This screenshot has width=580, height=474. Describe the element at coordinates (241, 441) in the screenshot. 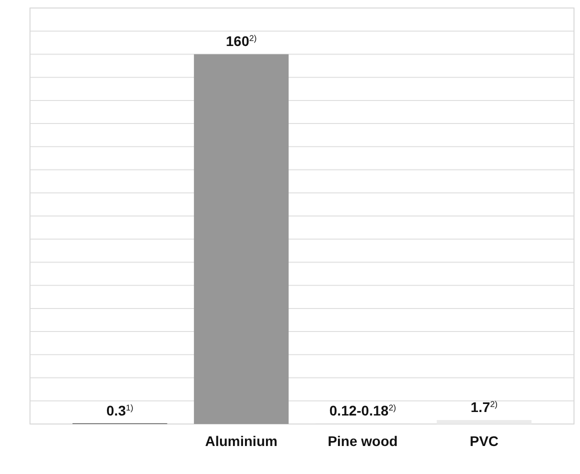

I see `x-tick-label: Aluminium` at that location.